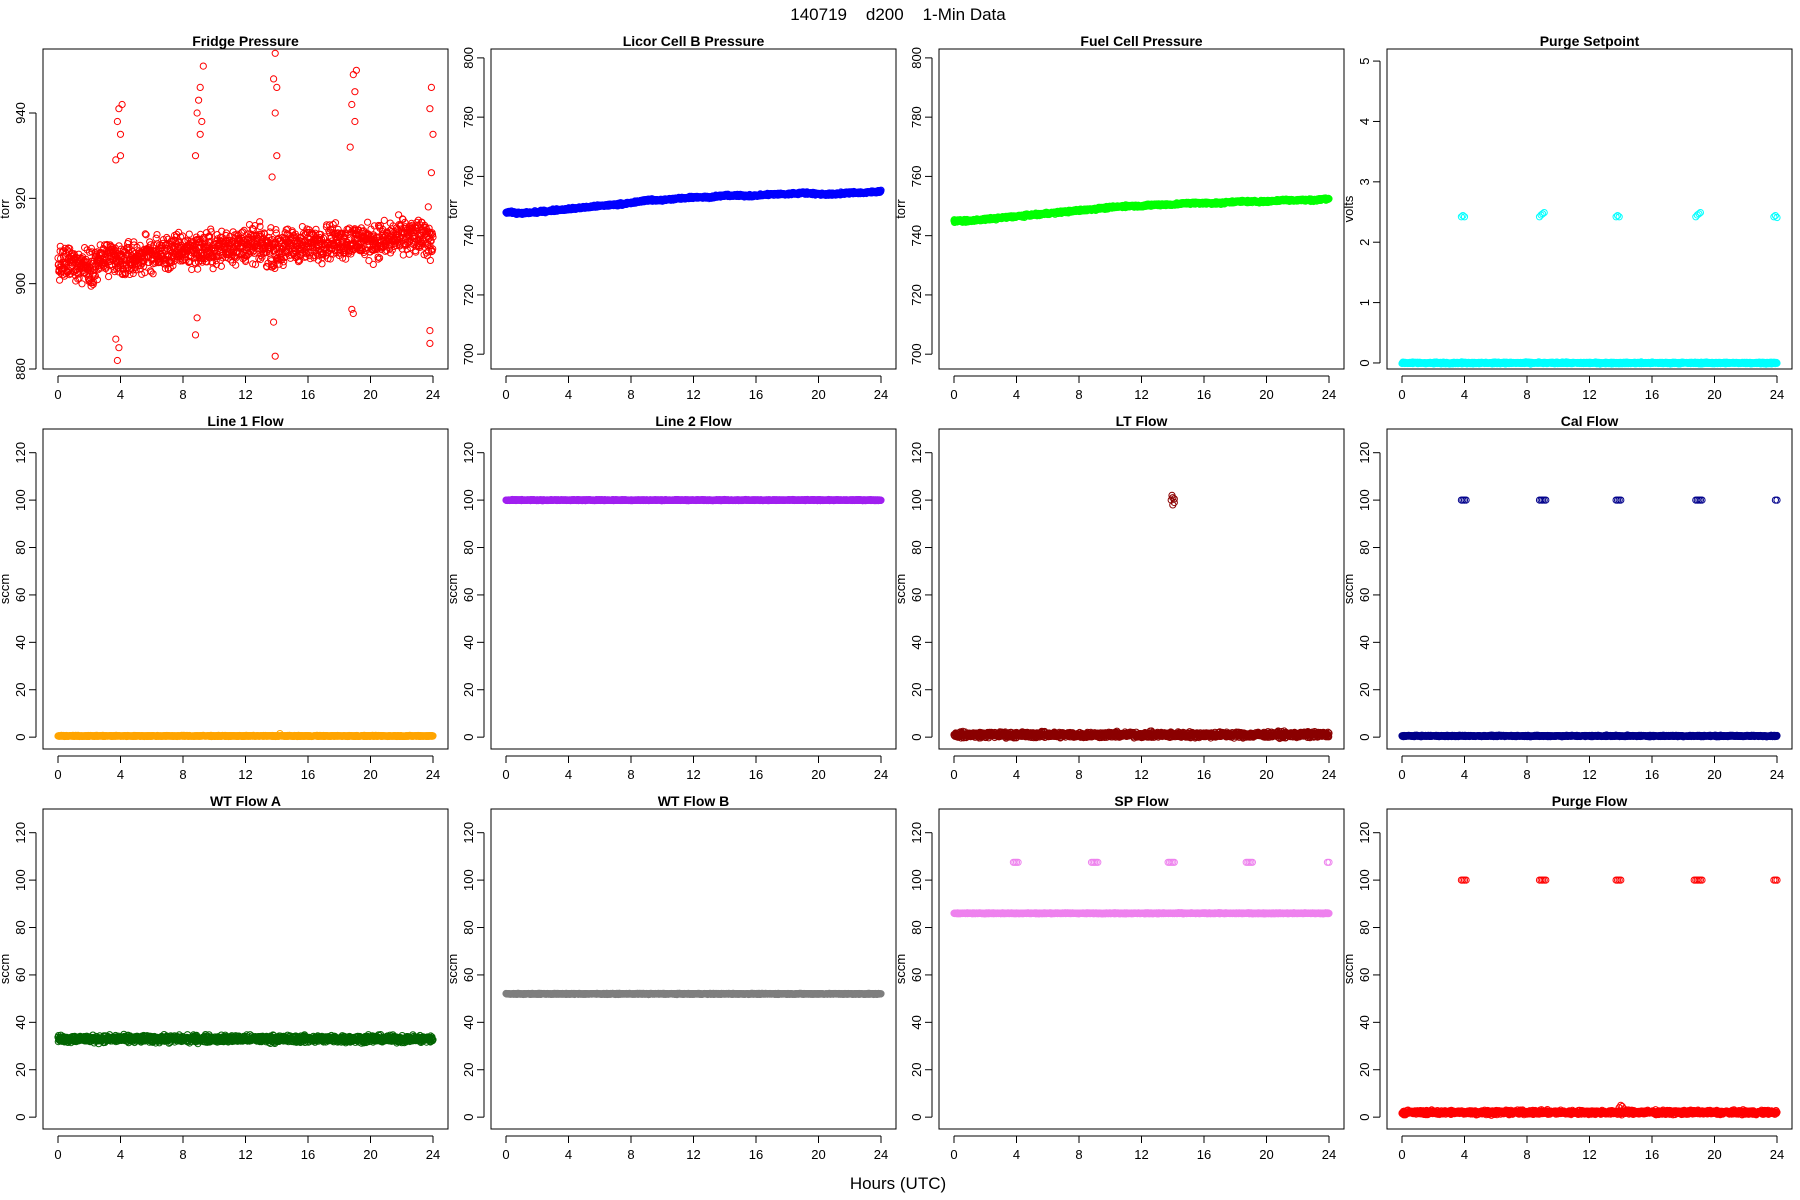 The height and width of the screenshot is (1200, 1800). What do you see at coordinates (1143, 388) in the screenshot?
I see `x-axis: 0 4 8 12 16 20 24` at bounding box center [1143, 388].